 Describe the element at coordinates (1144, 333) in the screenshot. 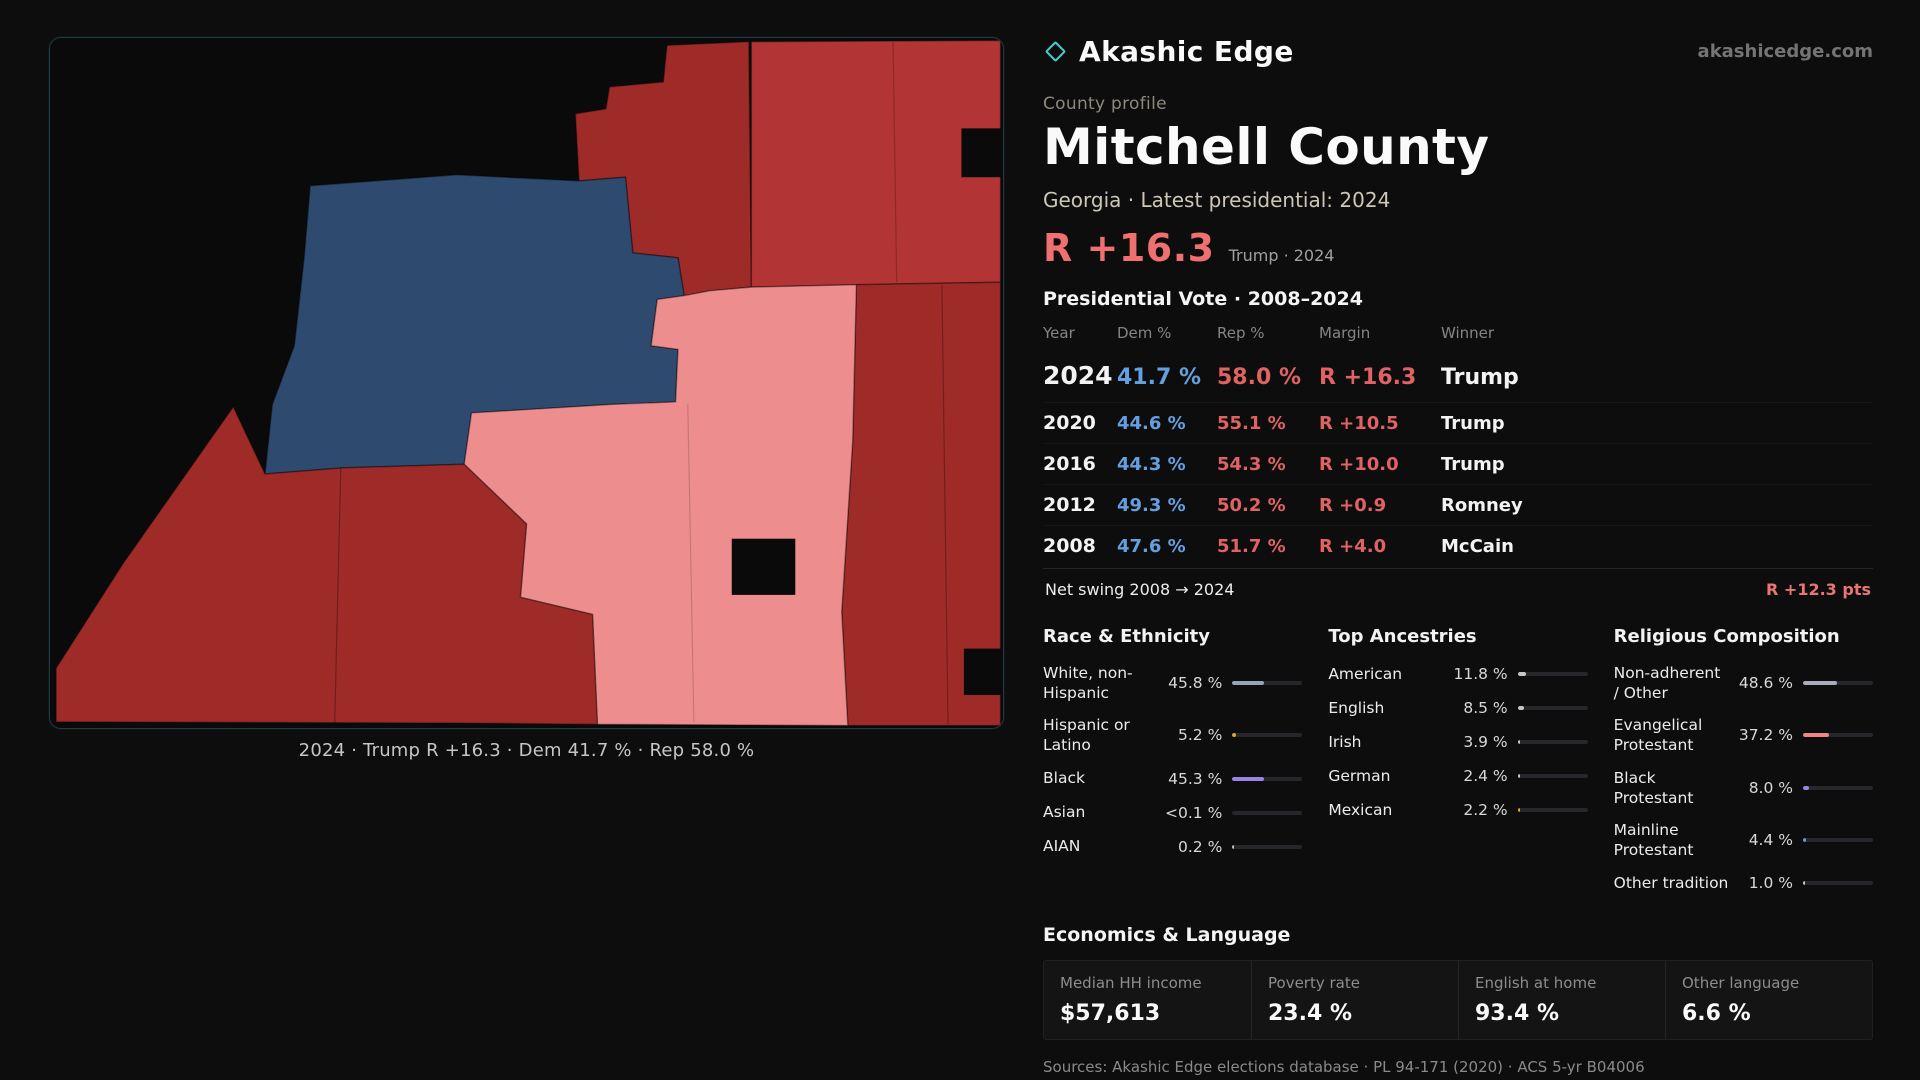

I see `col-dem: Dem %` at that location.